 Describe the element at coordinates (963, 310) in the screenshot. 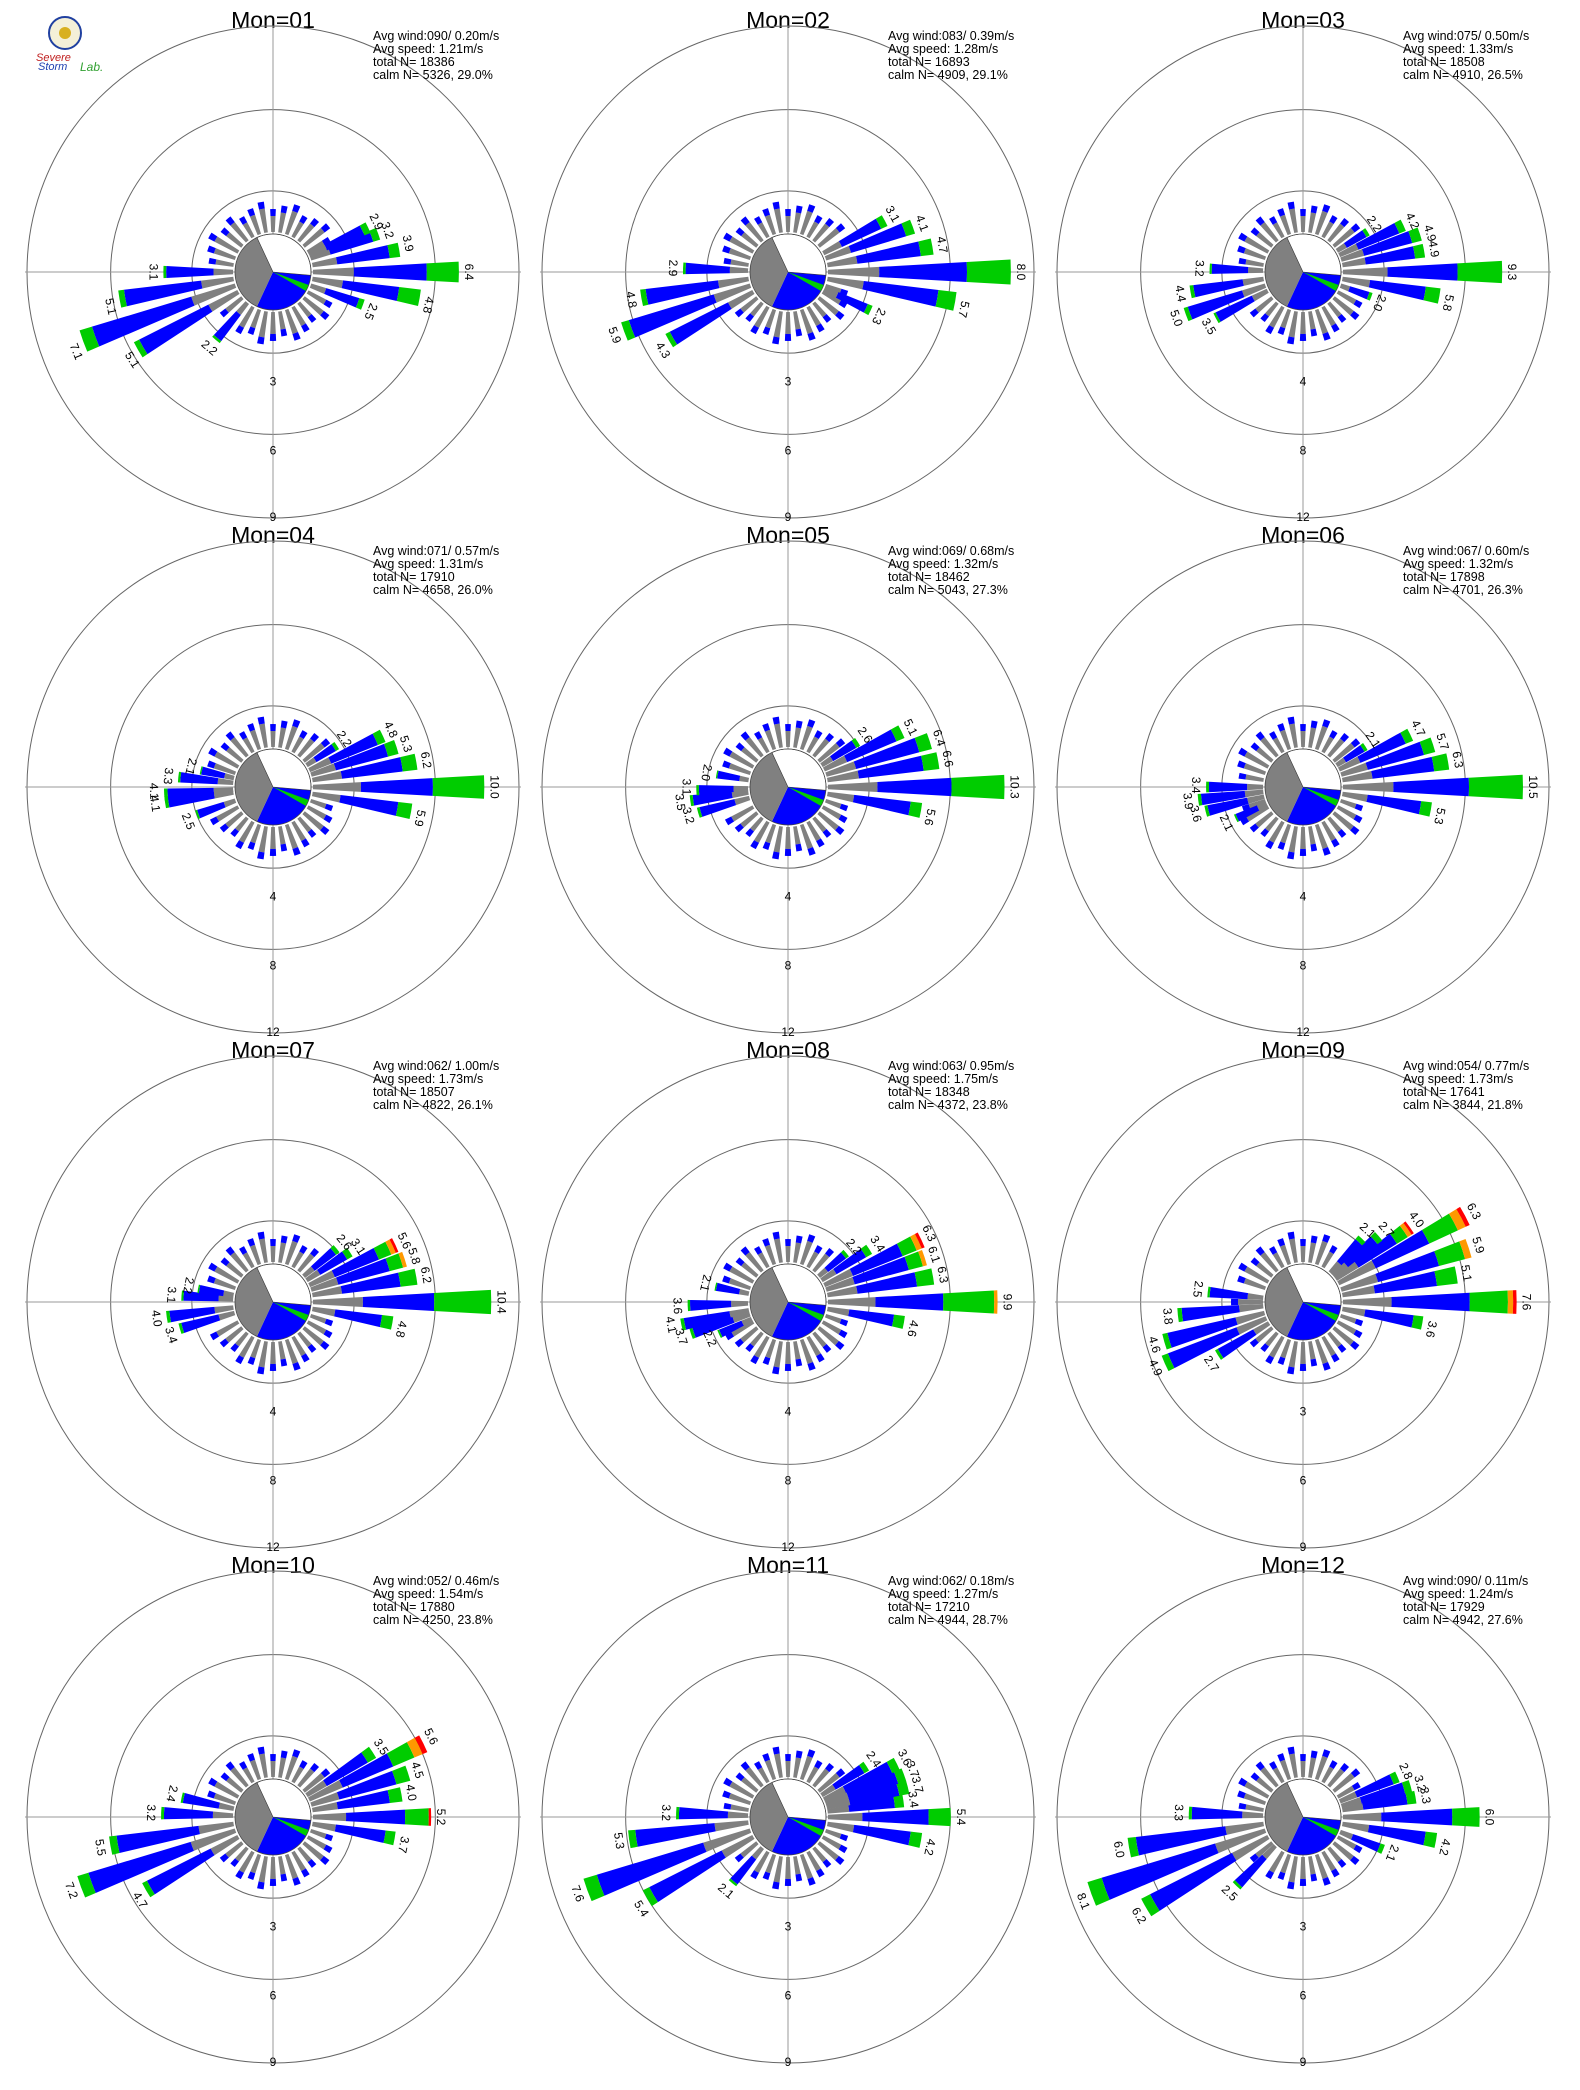

I see `bar-value-label: 5.7` at that location.